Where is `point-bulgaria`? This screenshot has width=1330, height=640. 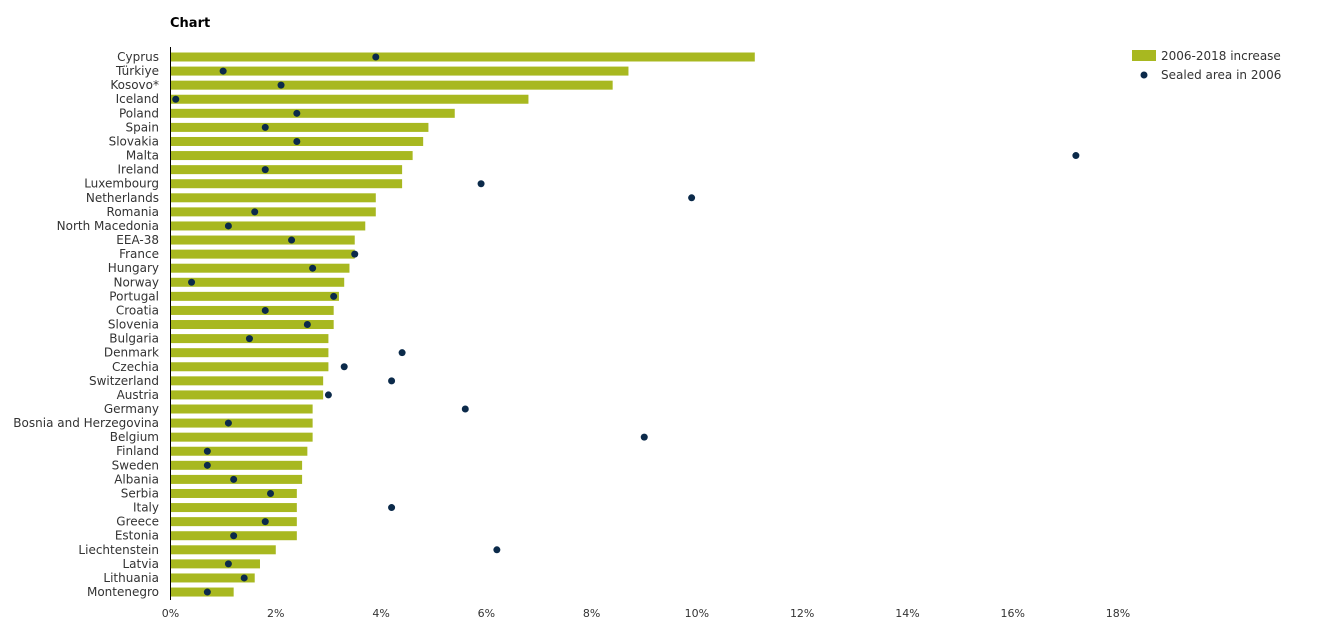 point-bulgaria is located at coordinates (249, 339).